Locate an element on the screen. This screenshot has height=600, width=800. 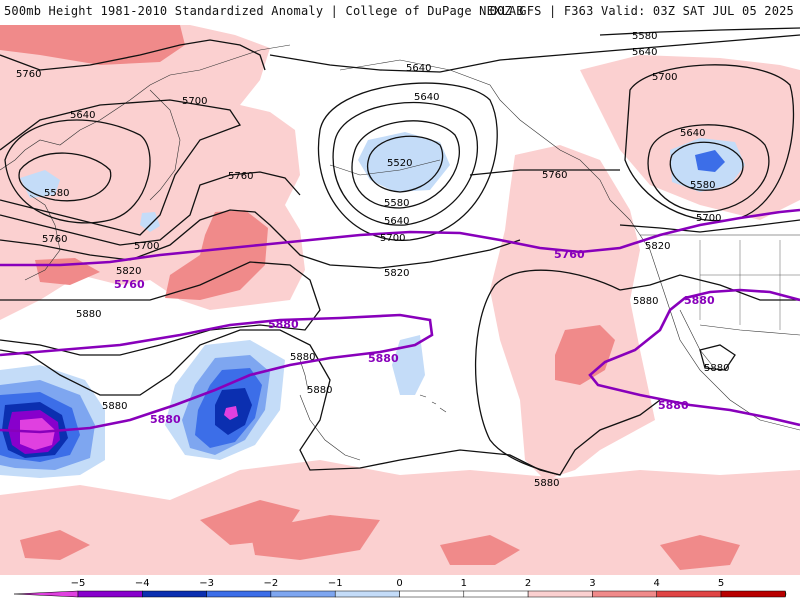
height-contour-5760-central is located at coordinates (544, 172).